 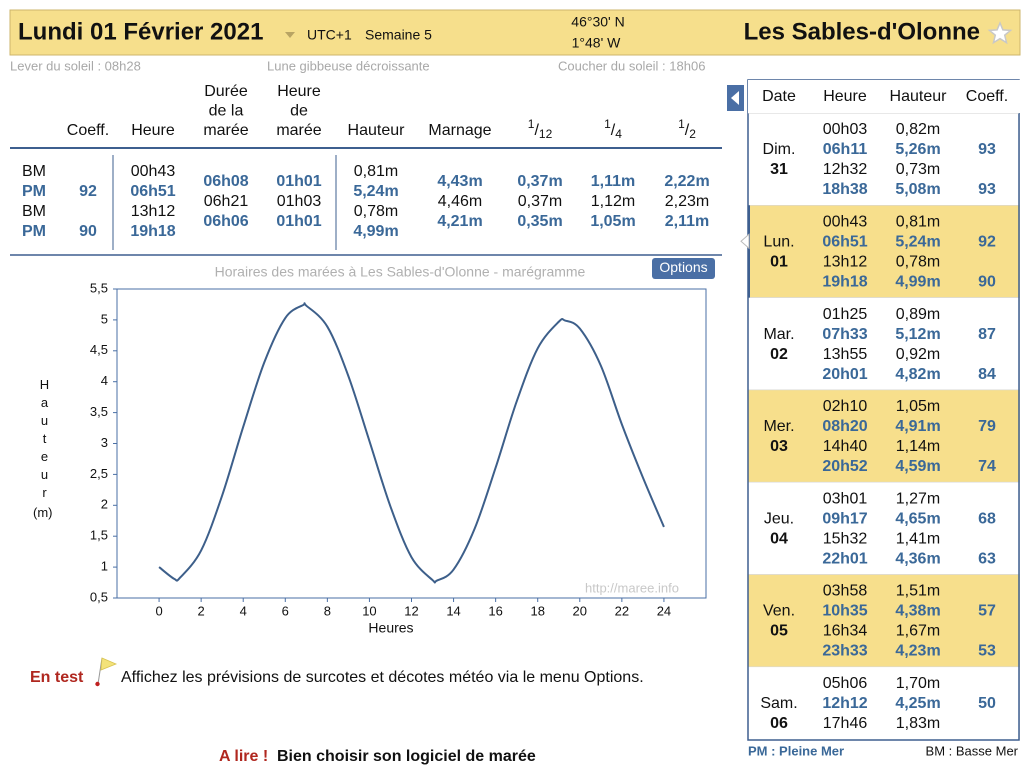 I want to click on column-header: Coeff., so click(x=88, y=130).